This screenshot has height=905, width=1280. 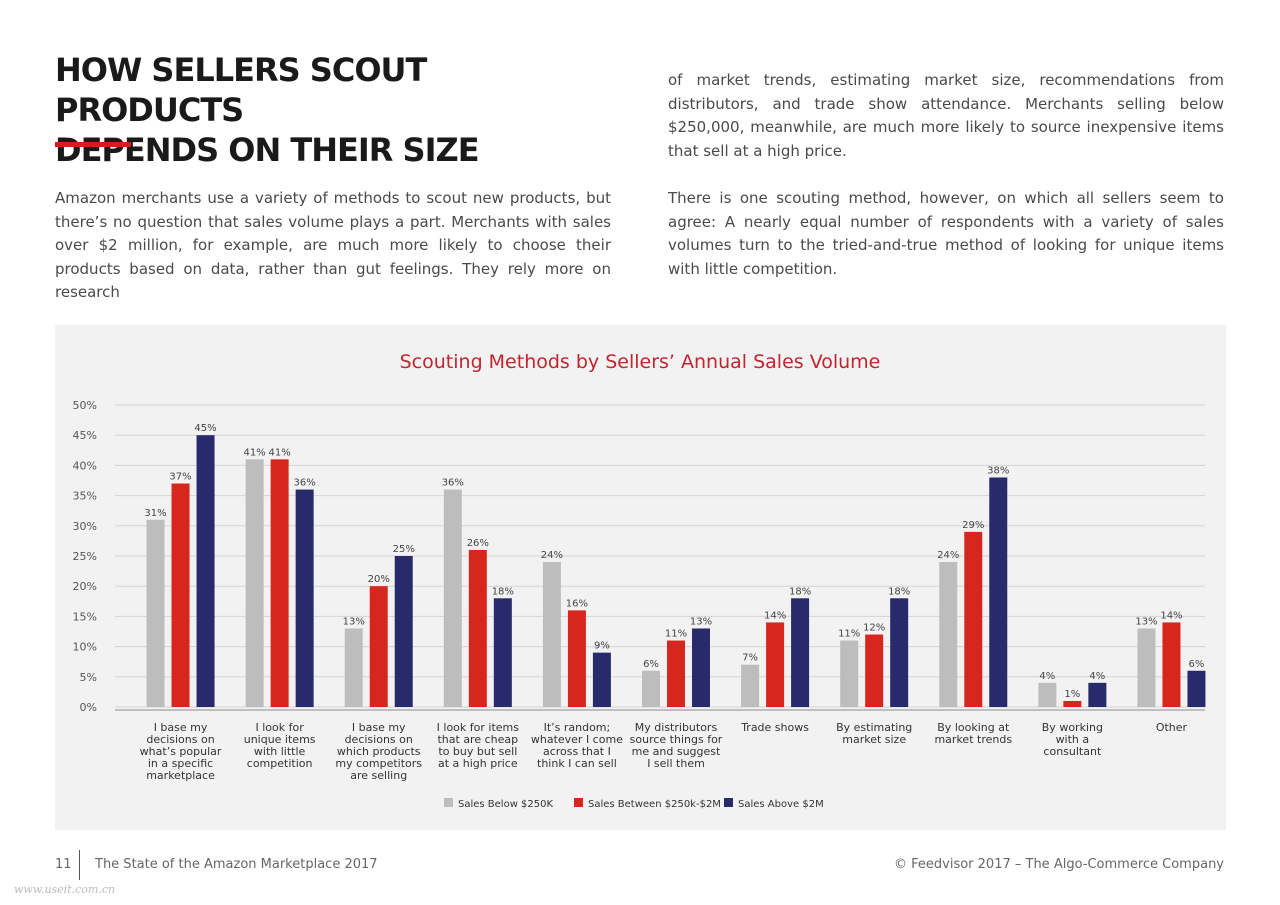 What do you see at coordinates (577, 603) in the screenshot?
I see `data-label: 16%` at bounding box center [577, 603].